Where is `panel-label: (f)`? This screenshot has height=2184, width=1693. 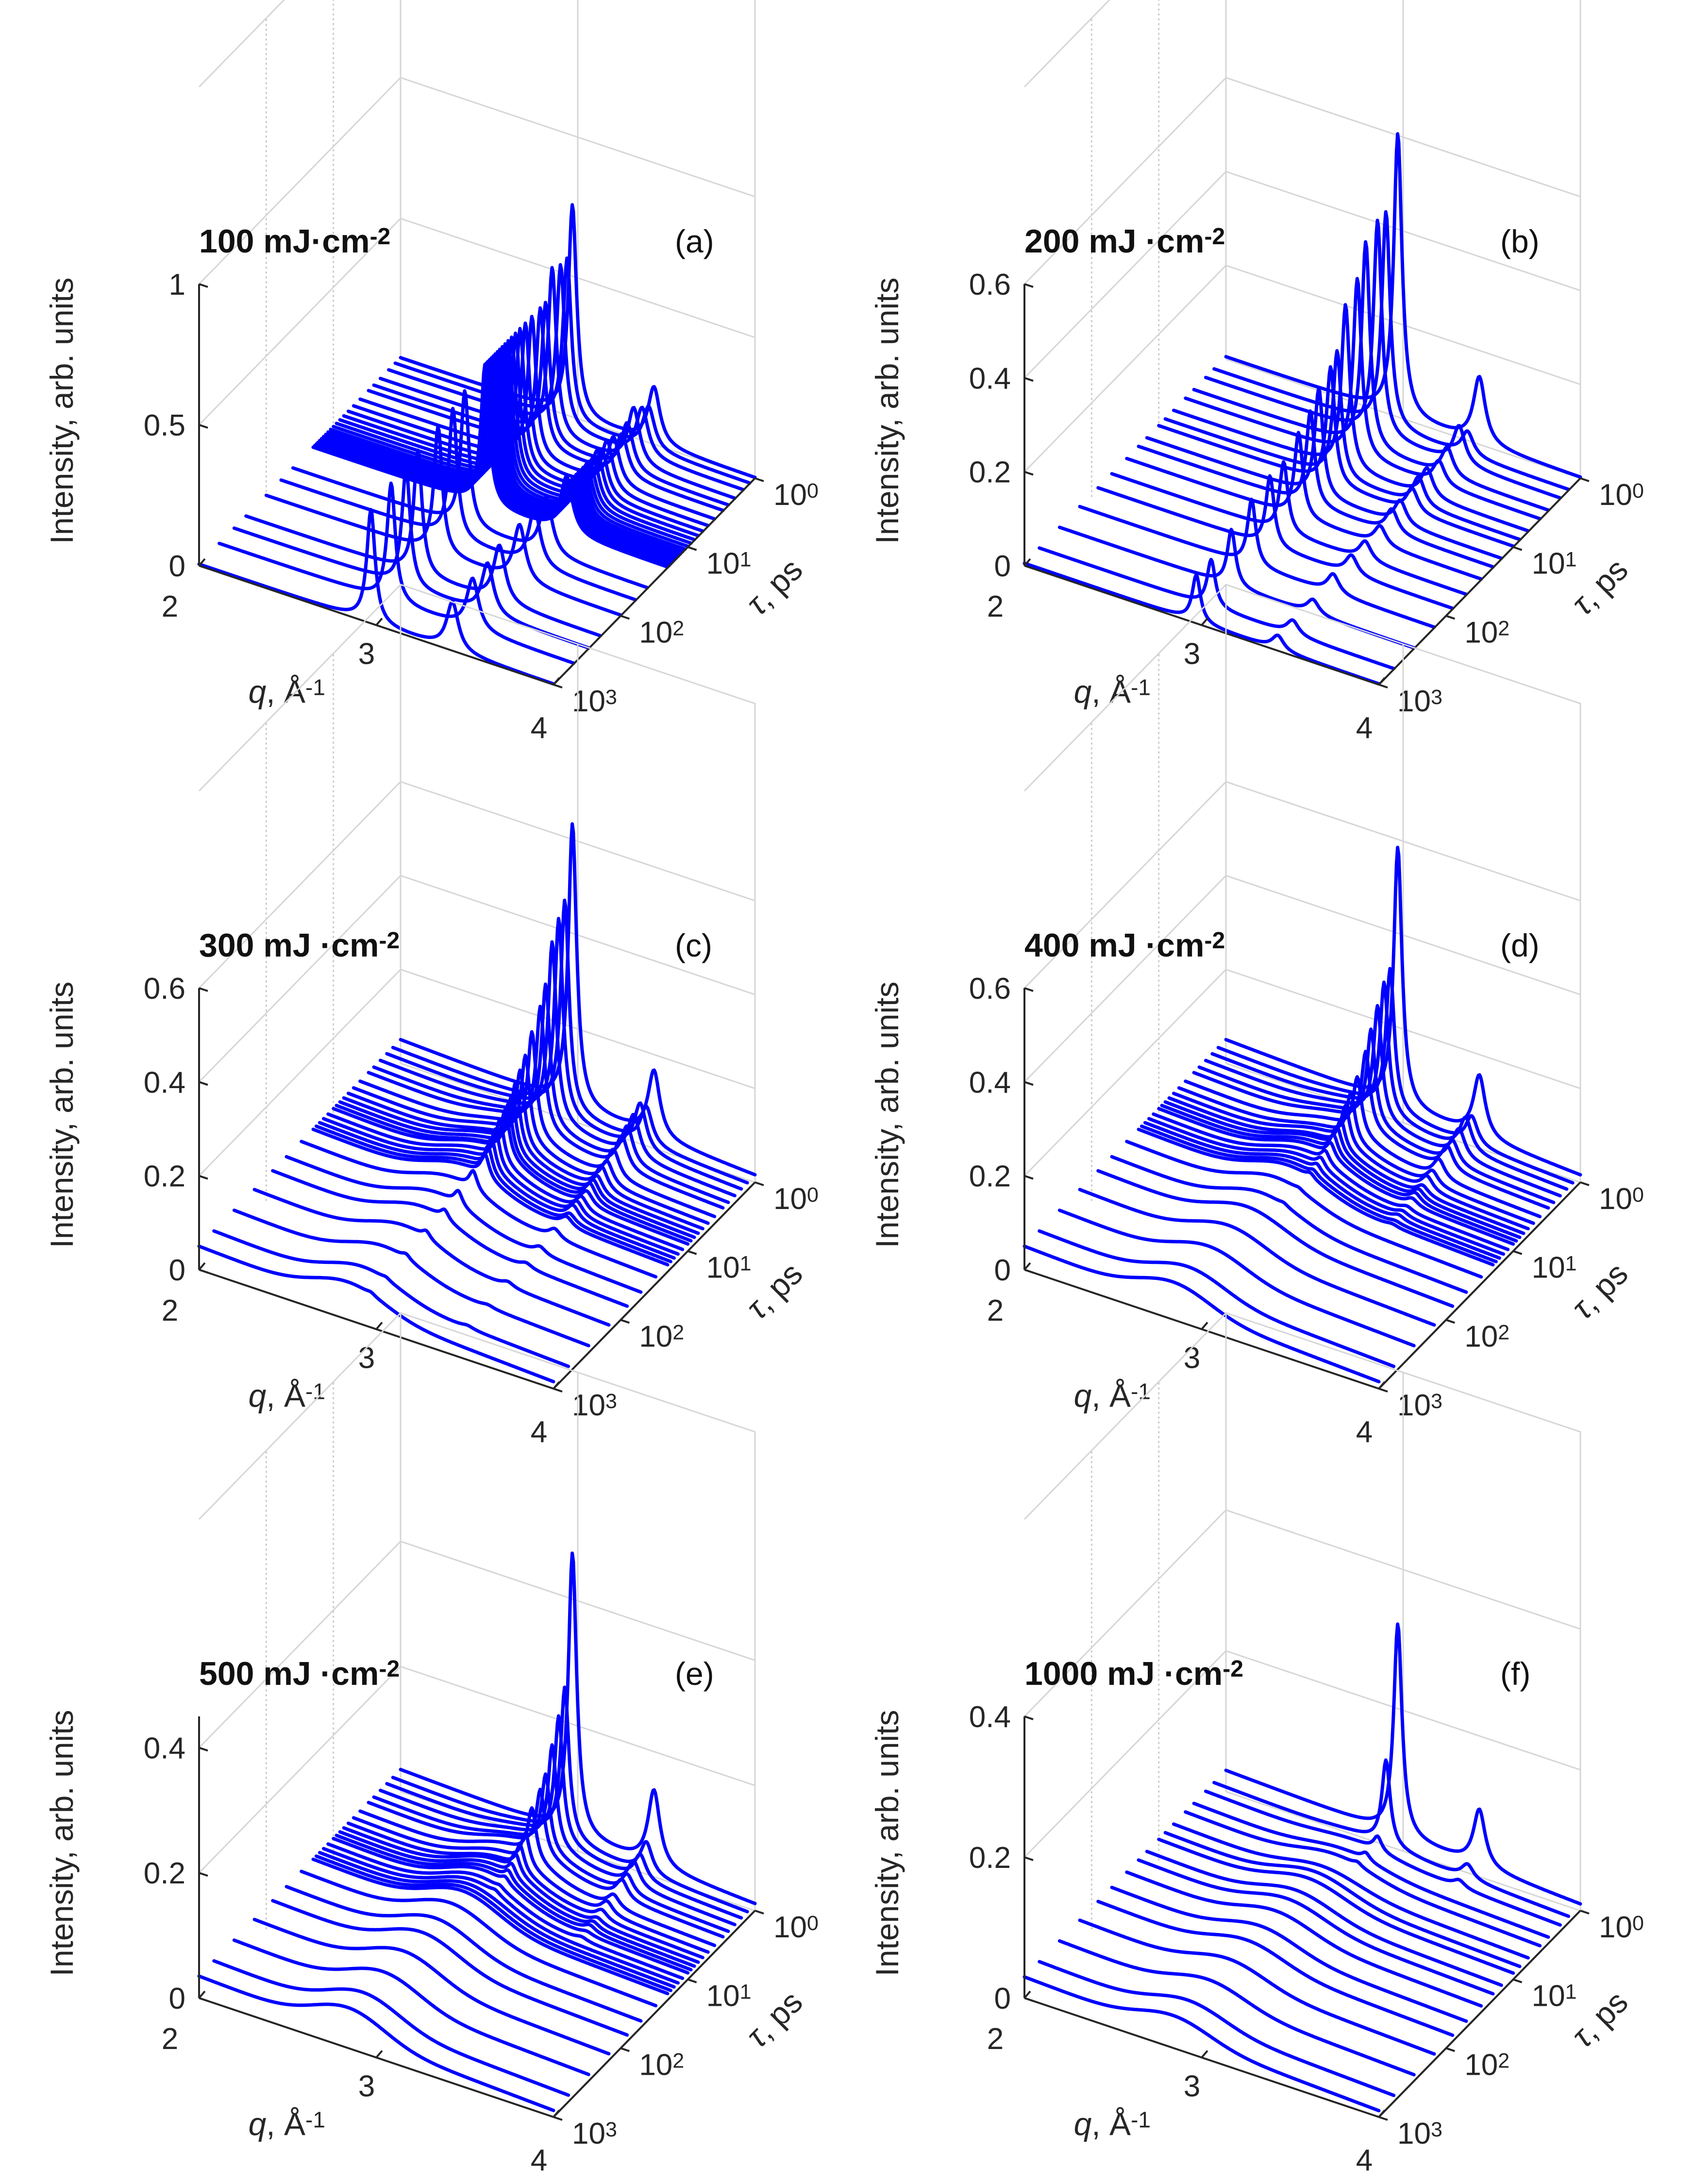
panel-label: (f) is located at coordinates (1515, 1674).